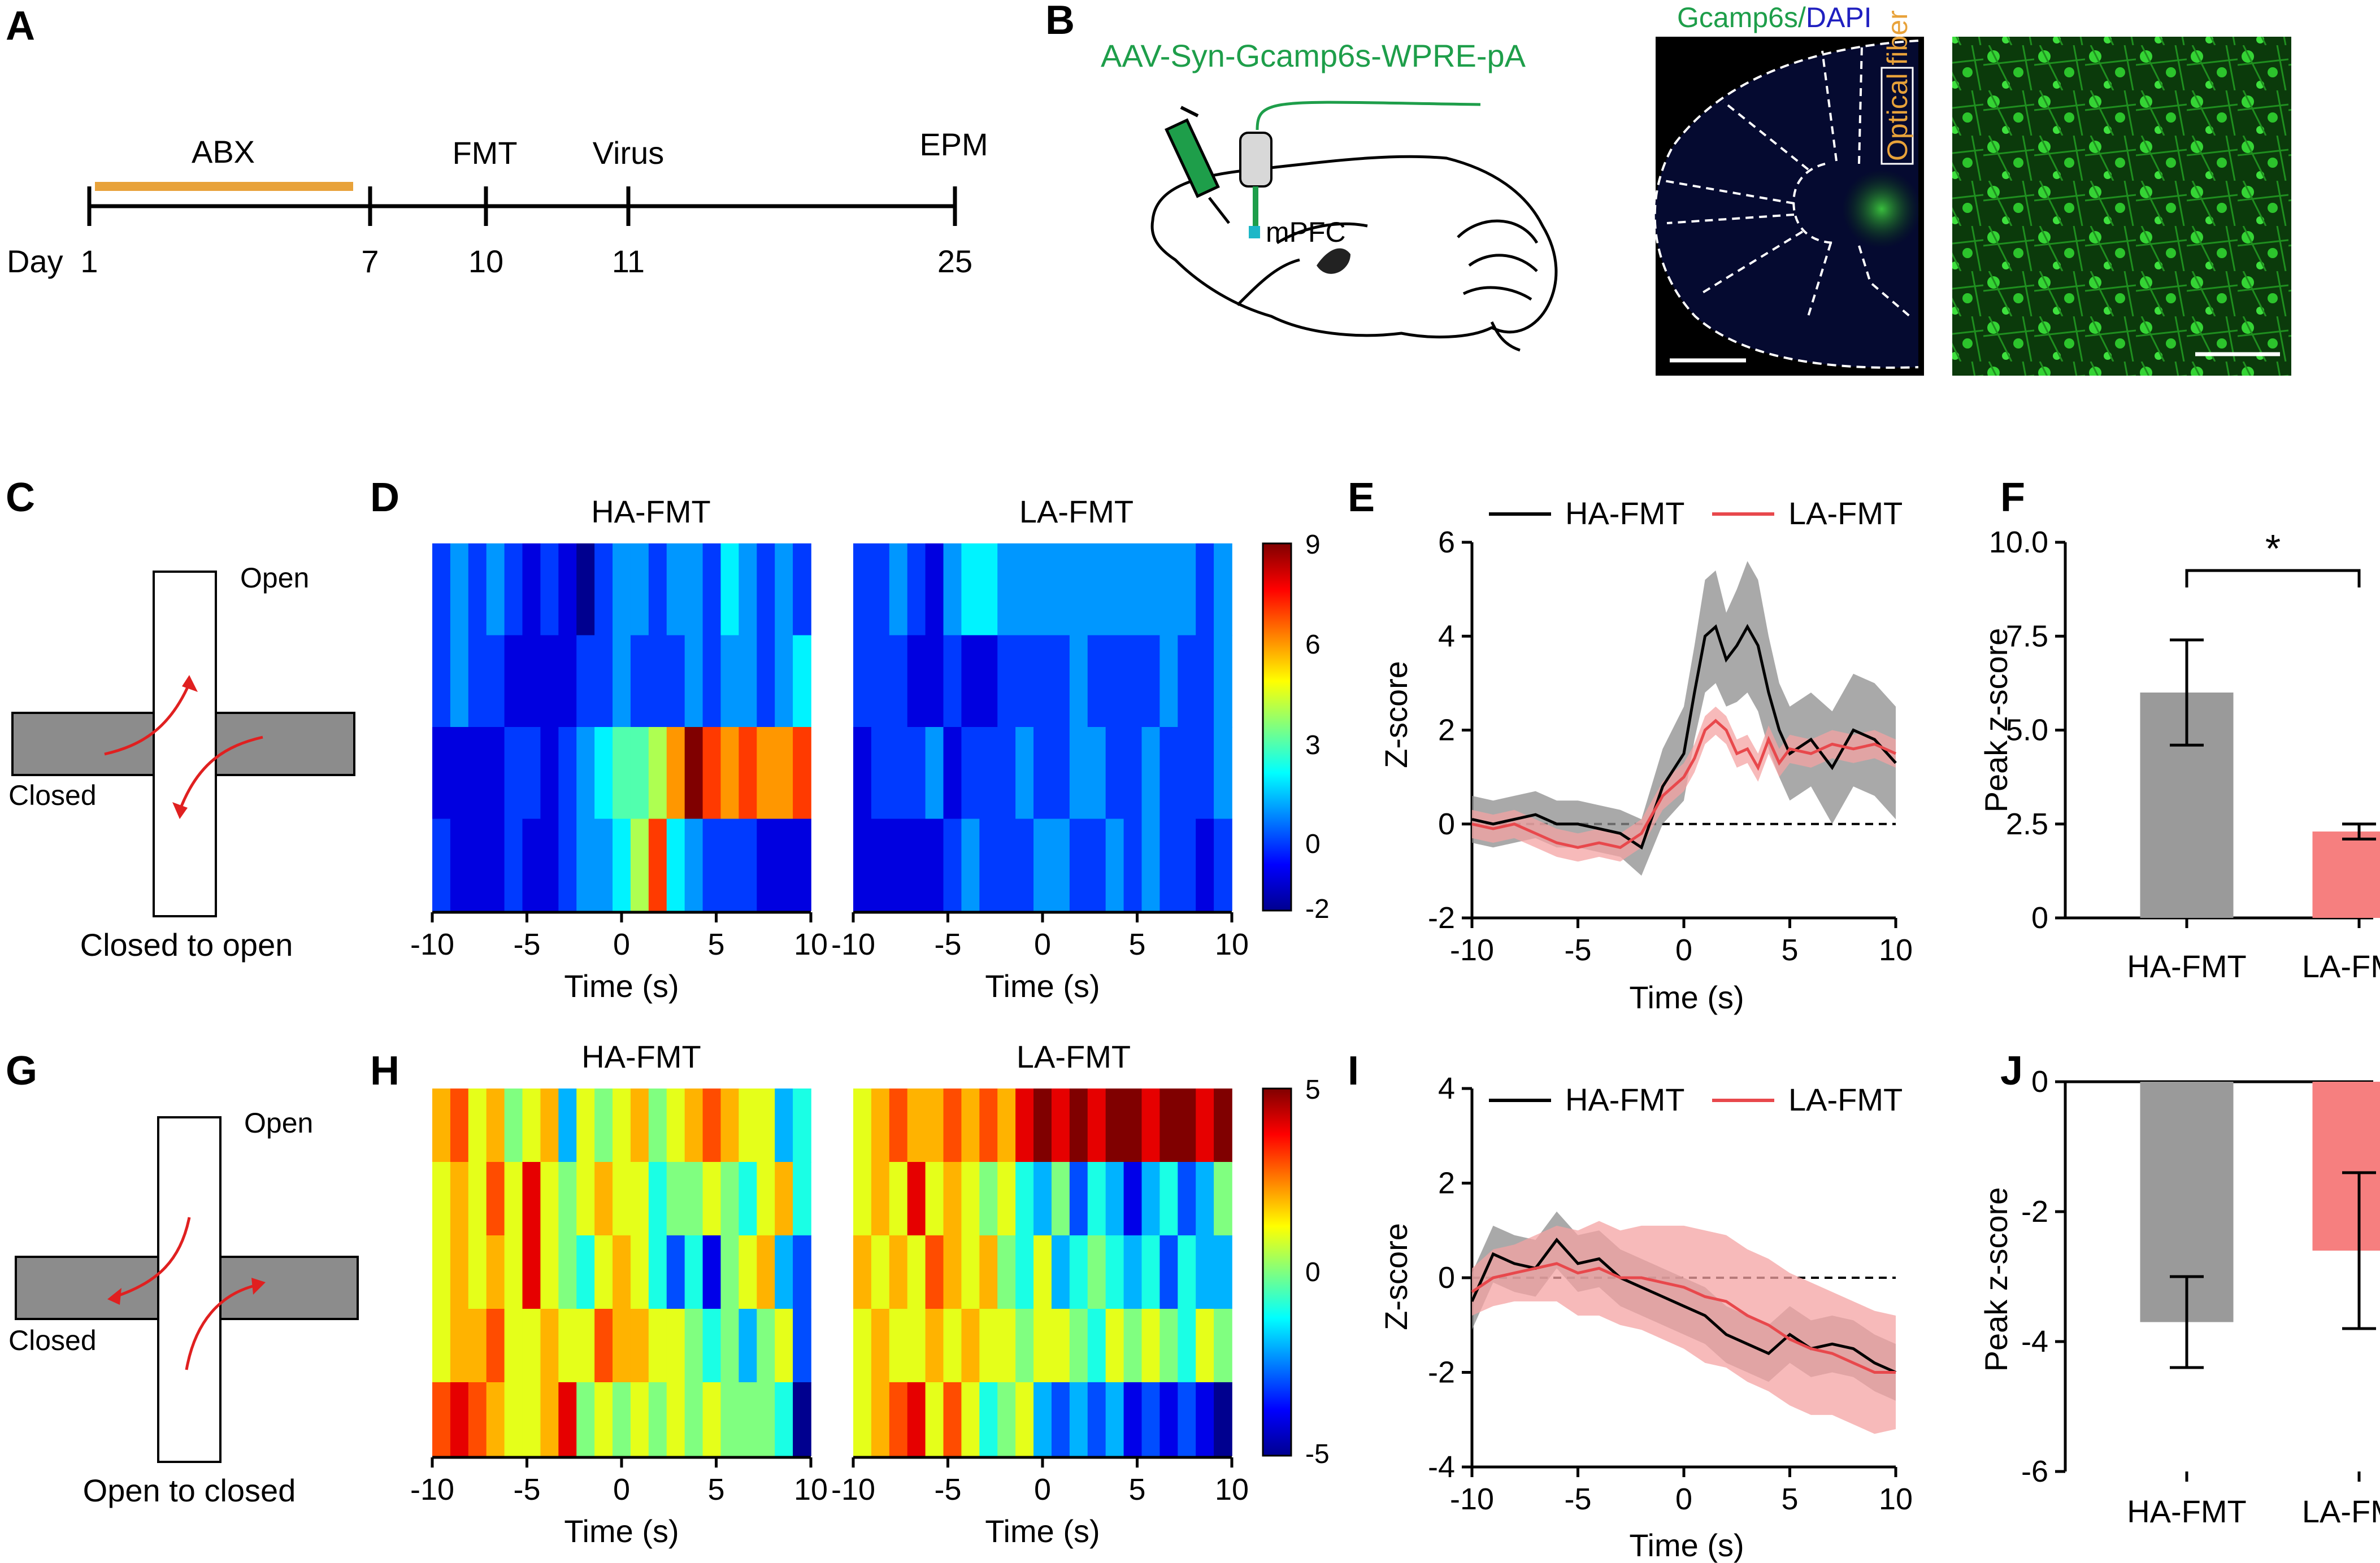  I want to click on y-axis-label: Z-score, so click(1396, 1276).